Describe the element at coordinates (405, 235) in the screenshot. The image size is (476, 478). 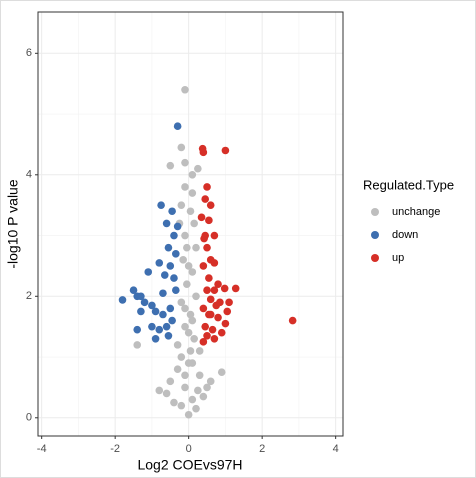
I see `legend-label: down` at that location.